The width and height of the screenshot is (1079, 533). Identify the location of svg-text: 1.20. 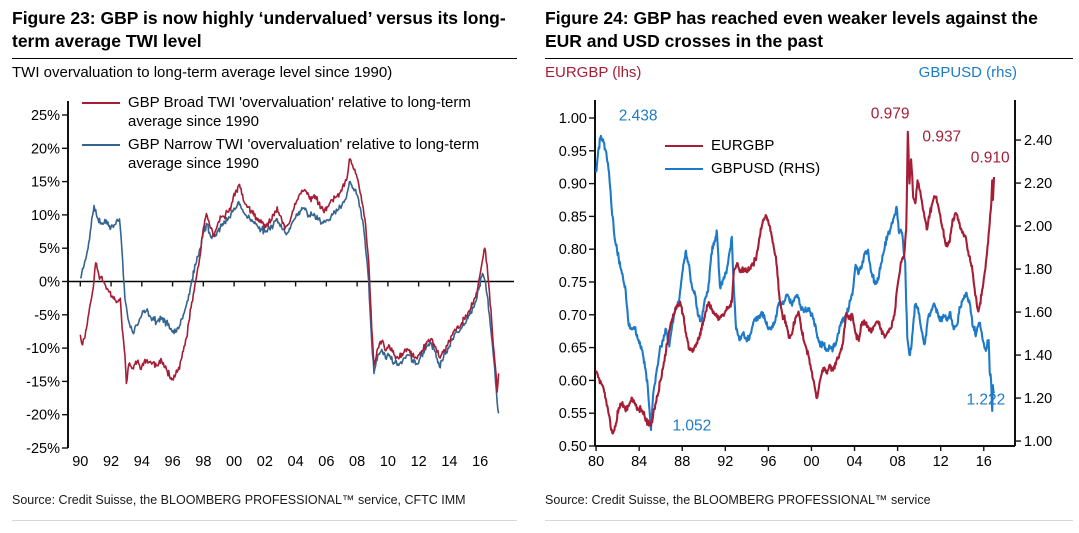
(1038, 399).